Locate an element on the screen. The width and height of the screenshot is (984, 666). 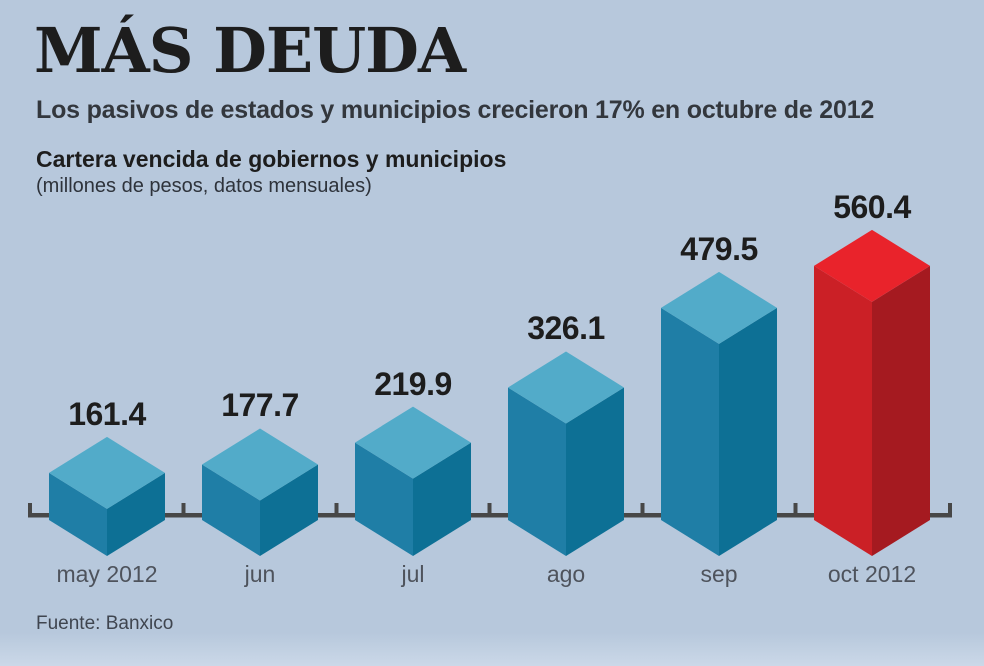
bar-value-label: 479.5 is located at coordinates (719, 248).